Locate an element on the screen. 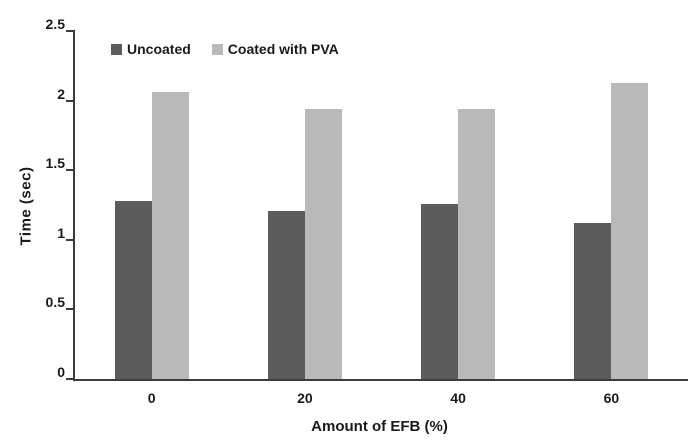  y-axis-label-0.5: 0.5 is located at coordinates (55, 302).